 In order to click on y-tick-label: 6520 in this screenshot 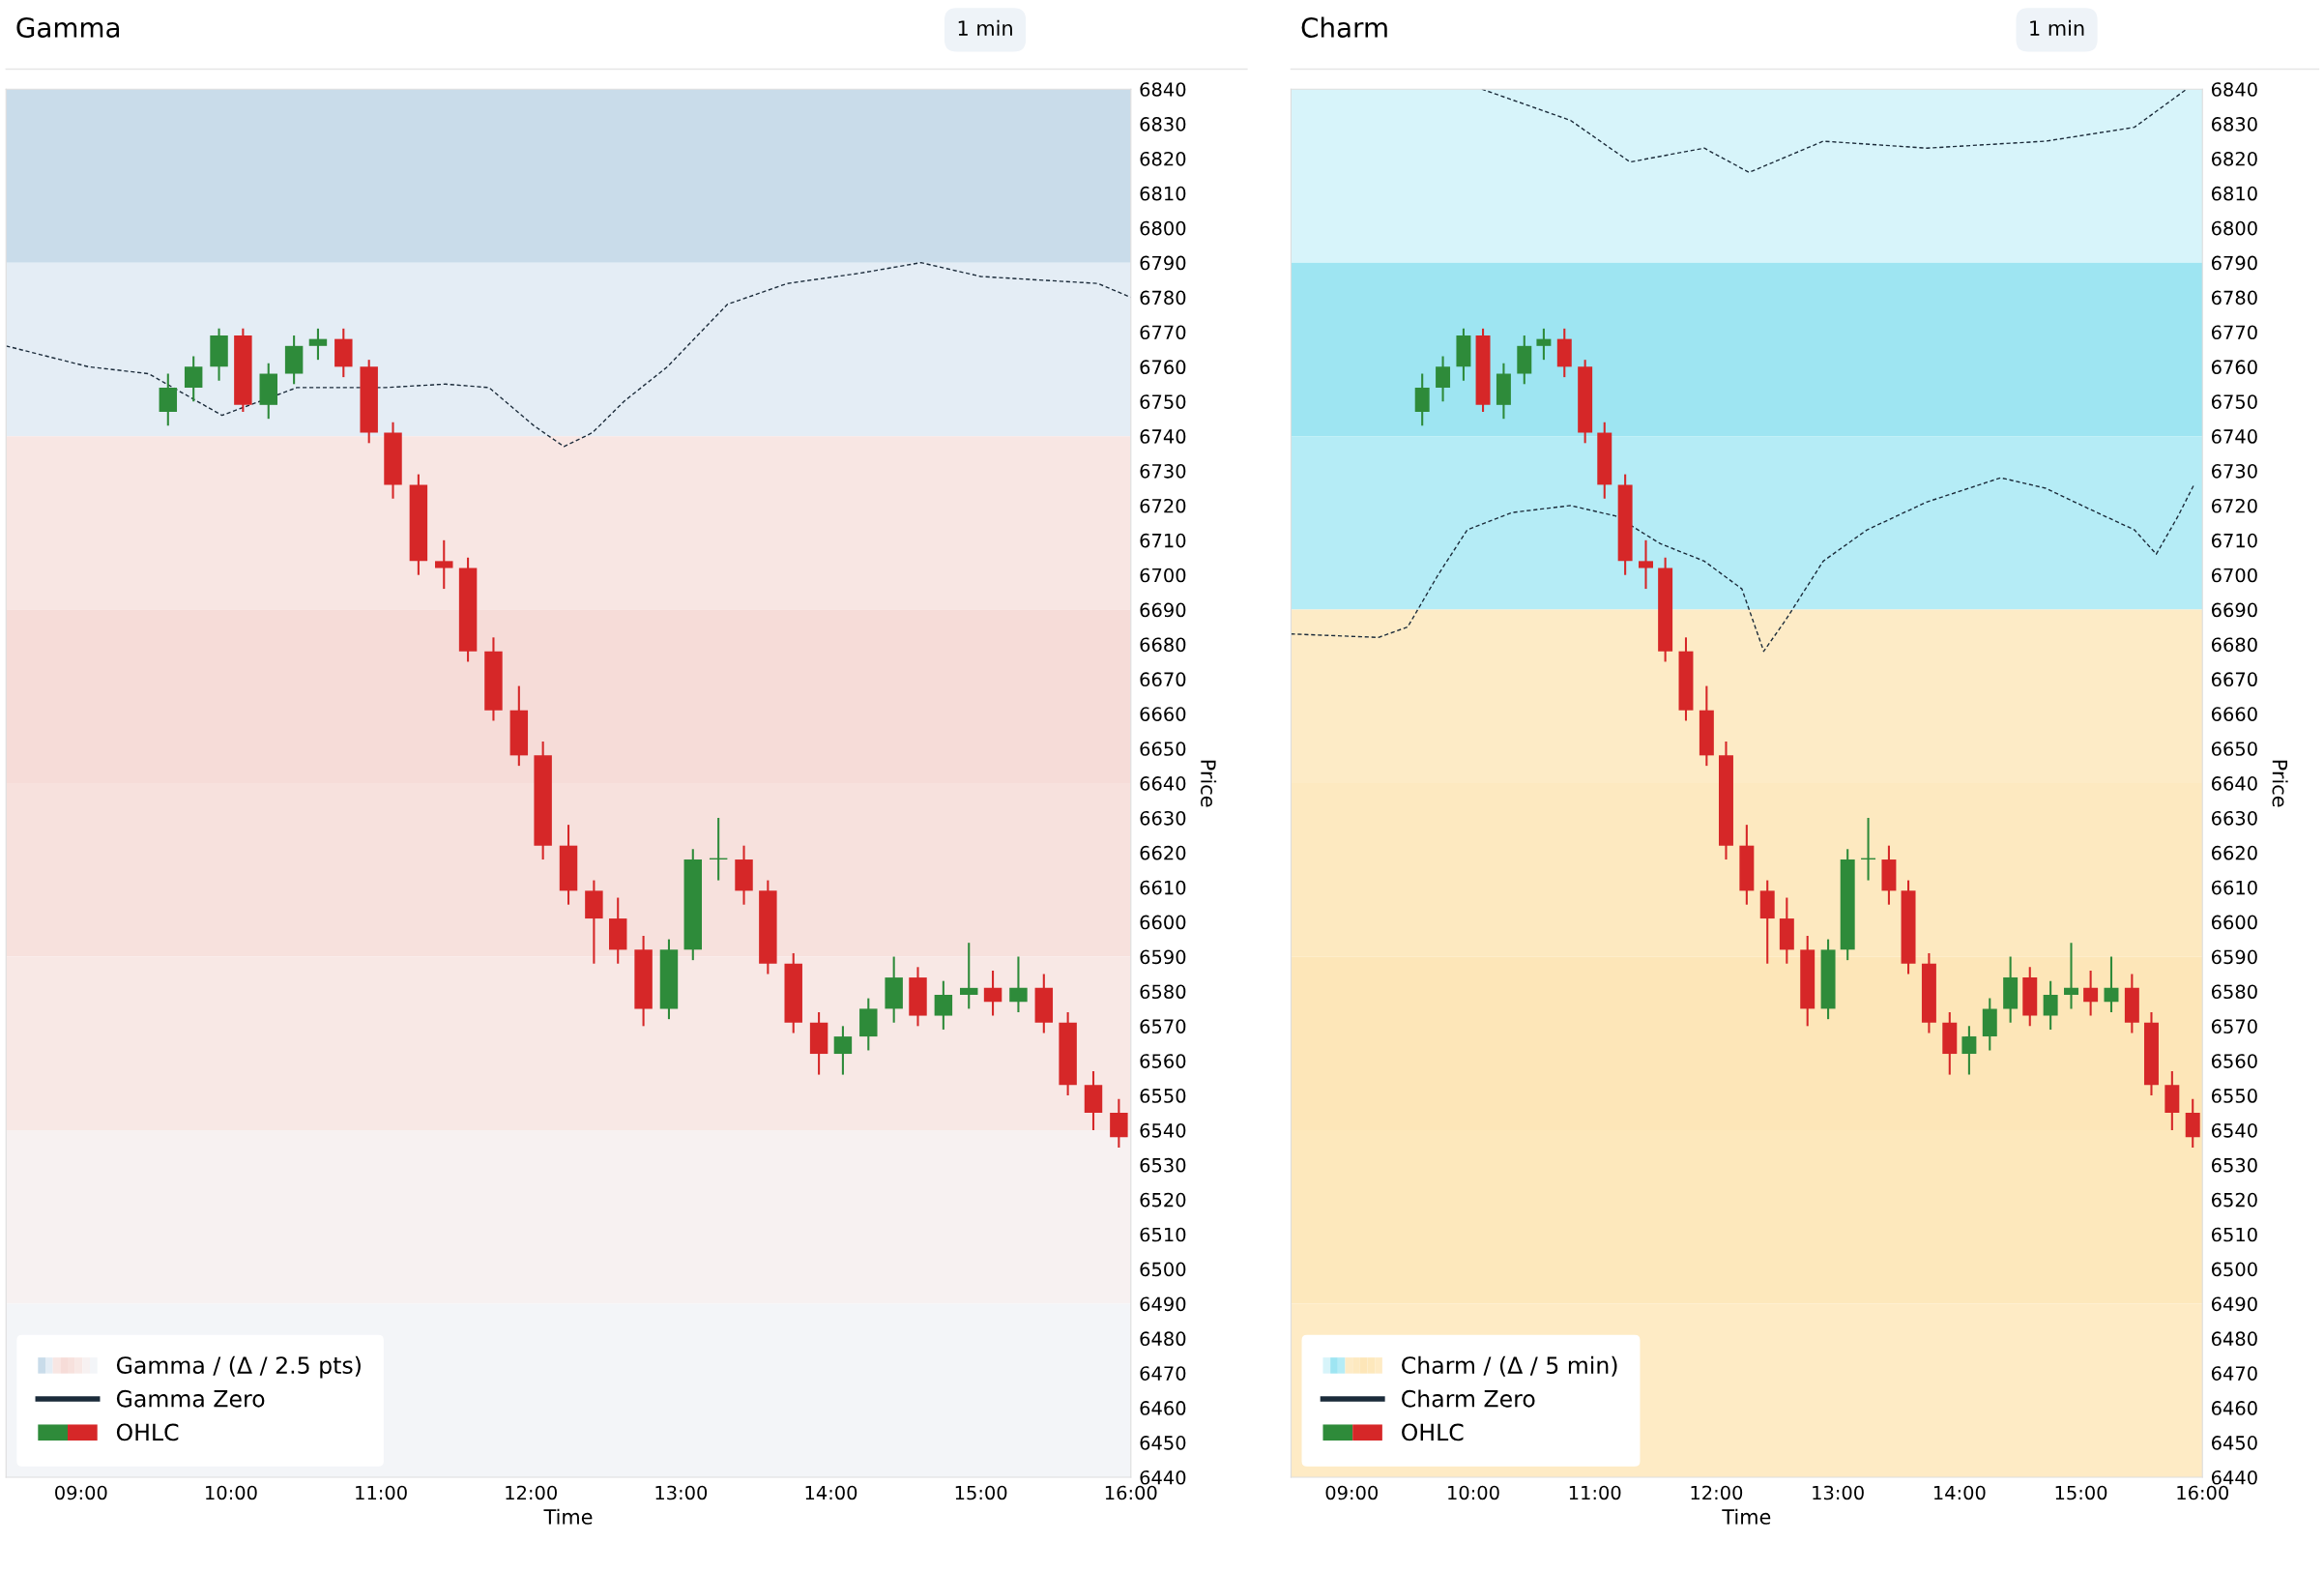, I will do `click(2234, 1200)`.